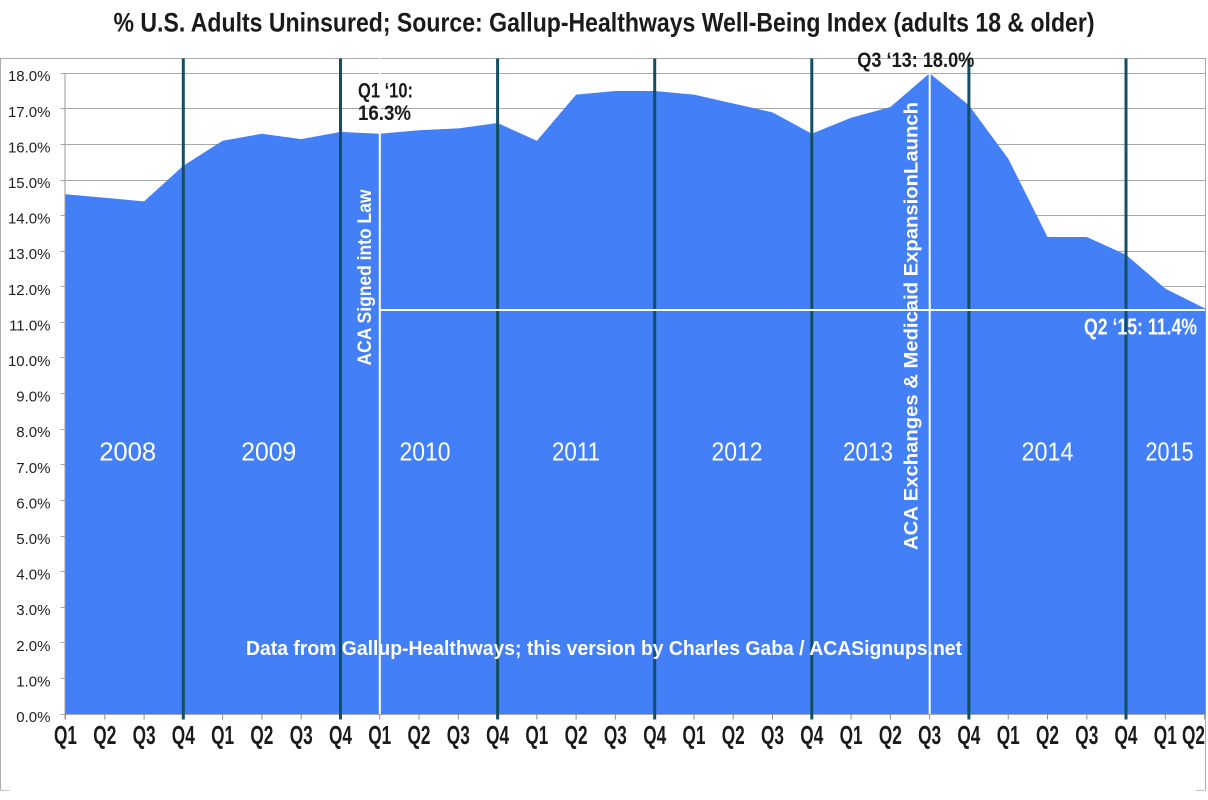 The width and height of the screenshot is (1208, 800). Describe the element at coordinates (1140, 327) in the screenshot. I see `svg-text: Q2 ‘15: 11.4%` at that location.